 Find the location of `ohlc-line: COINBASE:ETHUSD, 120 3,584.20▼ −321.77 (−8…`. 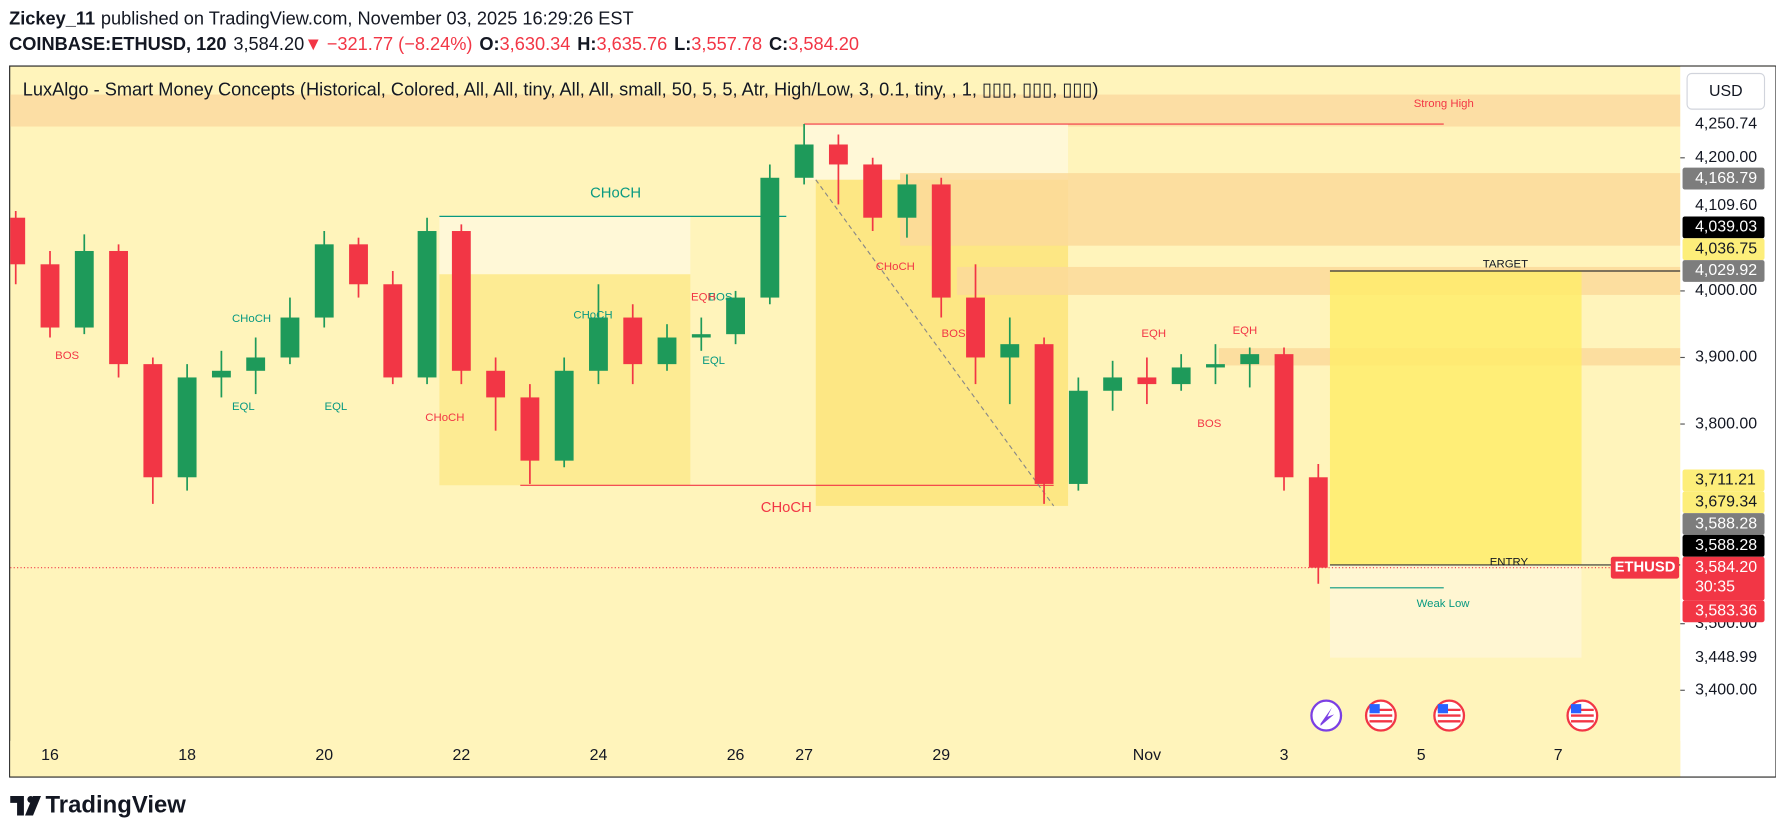

ohlc-line: COINBASE:ETHUSD, 120 3,584.20▼ −321.77 (−8… is located at coordinates (434, 43).